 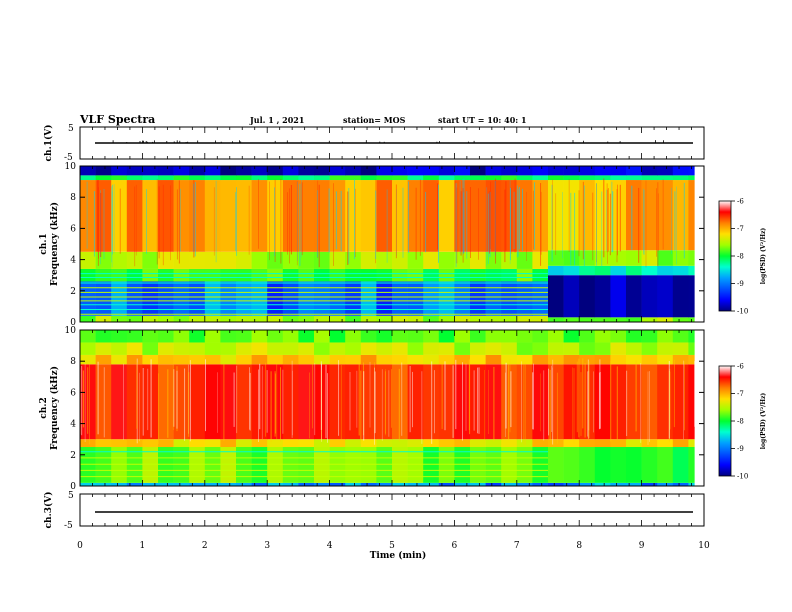 I want to click on colorbar-tick-label: -7, so click(x=740, y=229).